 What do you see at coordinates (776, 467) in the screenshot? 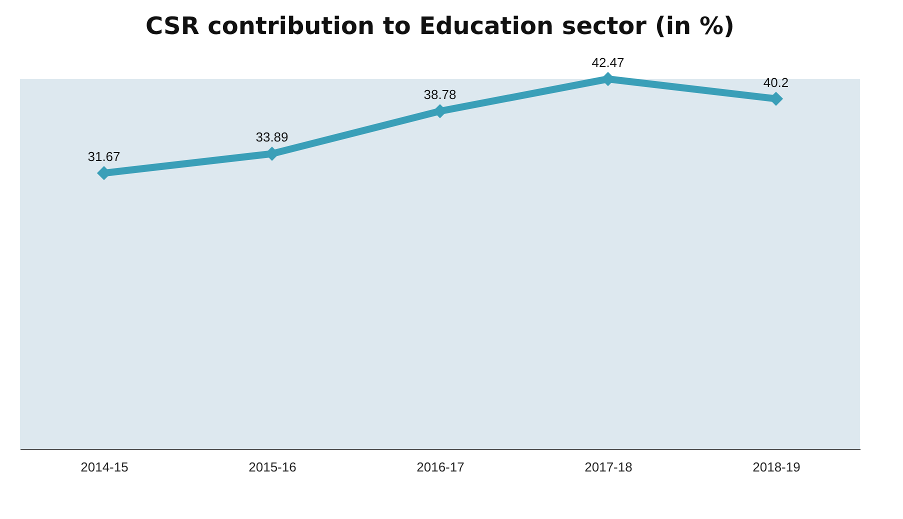
I see `x-tick-label: 2018-19` at bounding box center [776, 467].